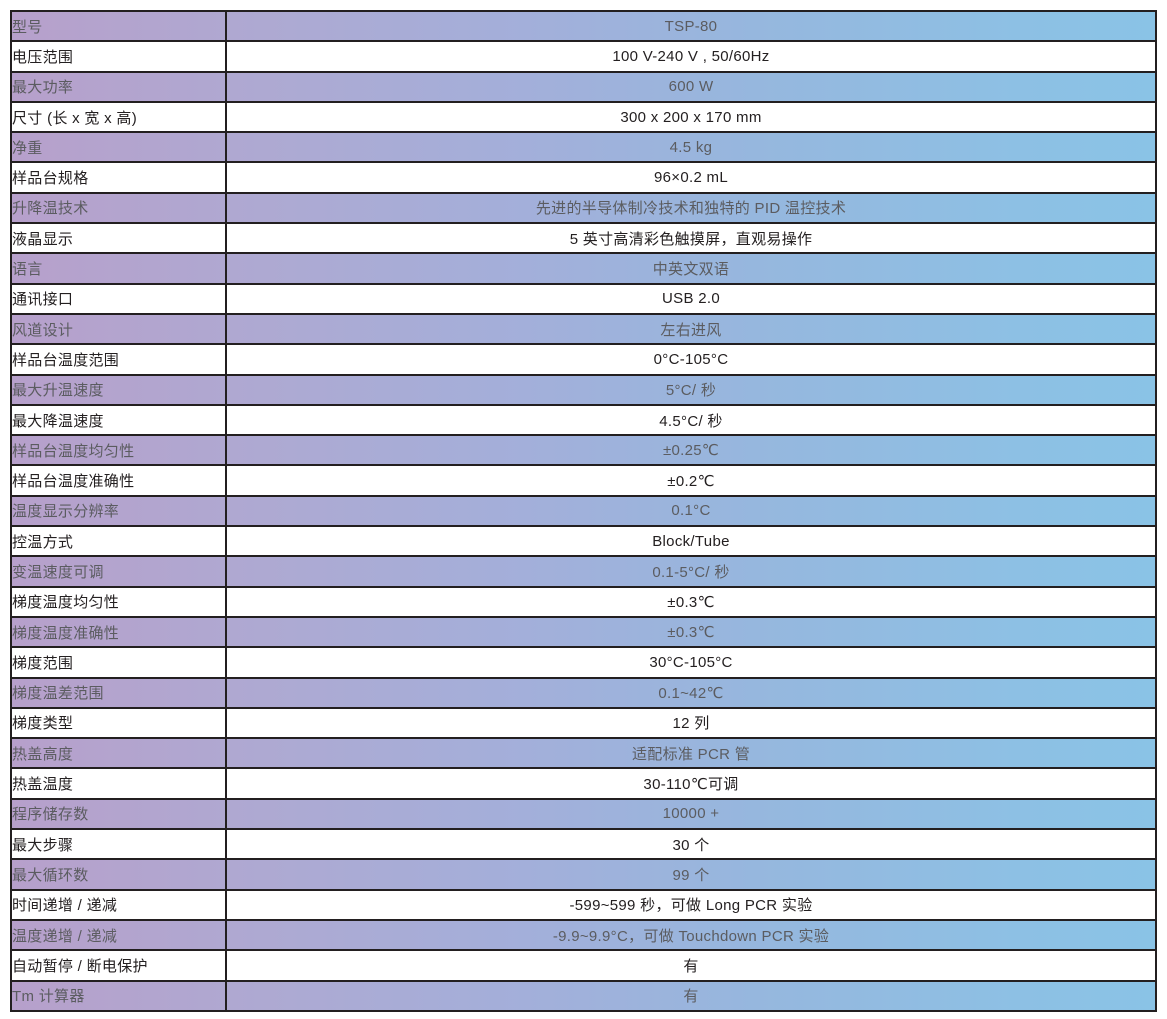 This screenshot has height=1019, width=1167. Describe the element at coordinates (118, 662) in the screenshot. I see `spec-label: 梯度范围` at that location.